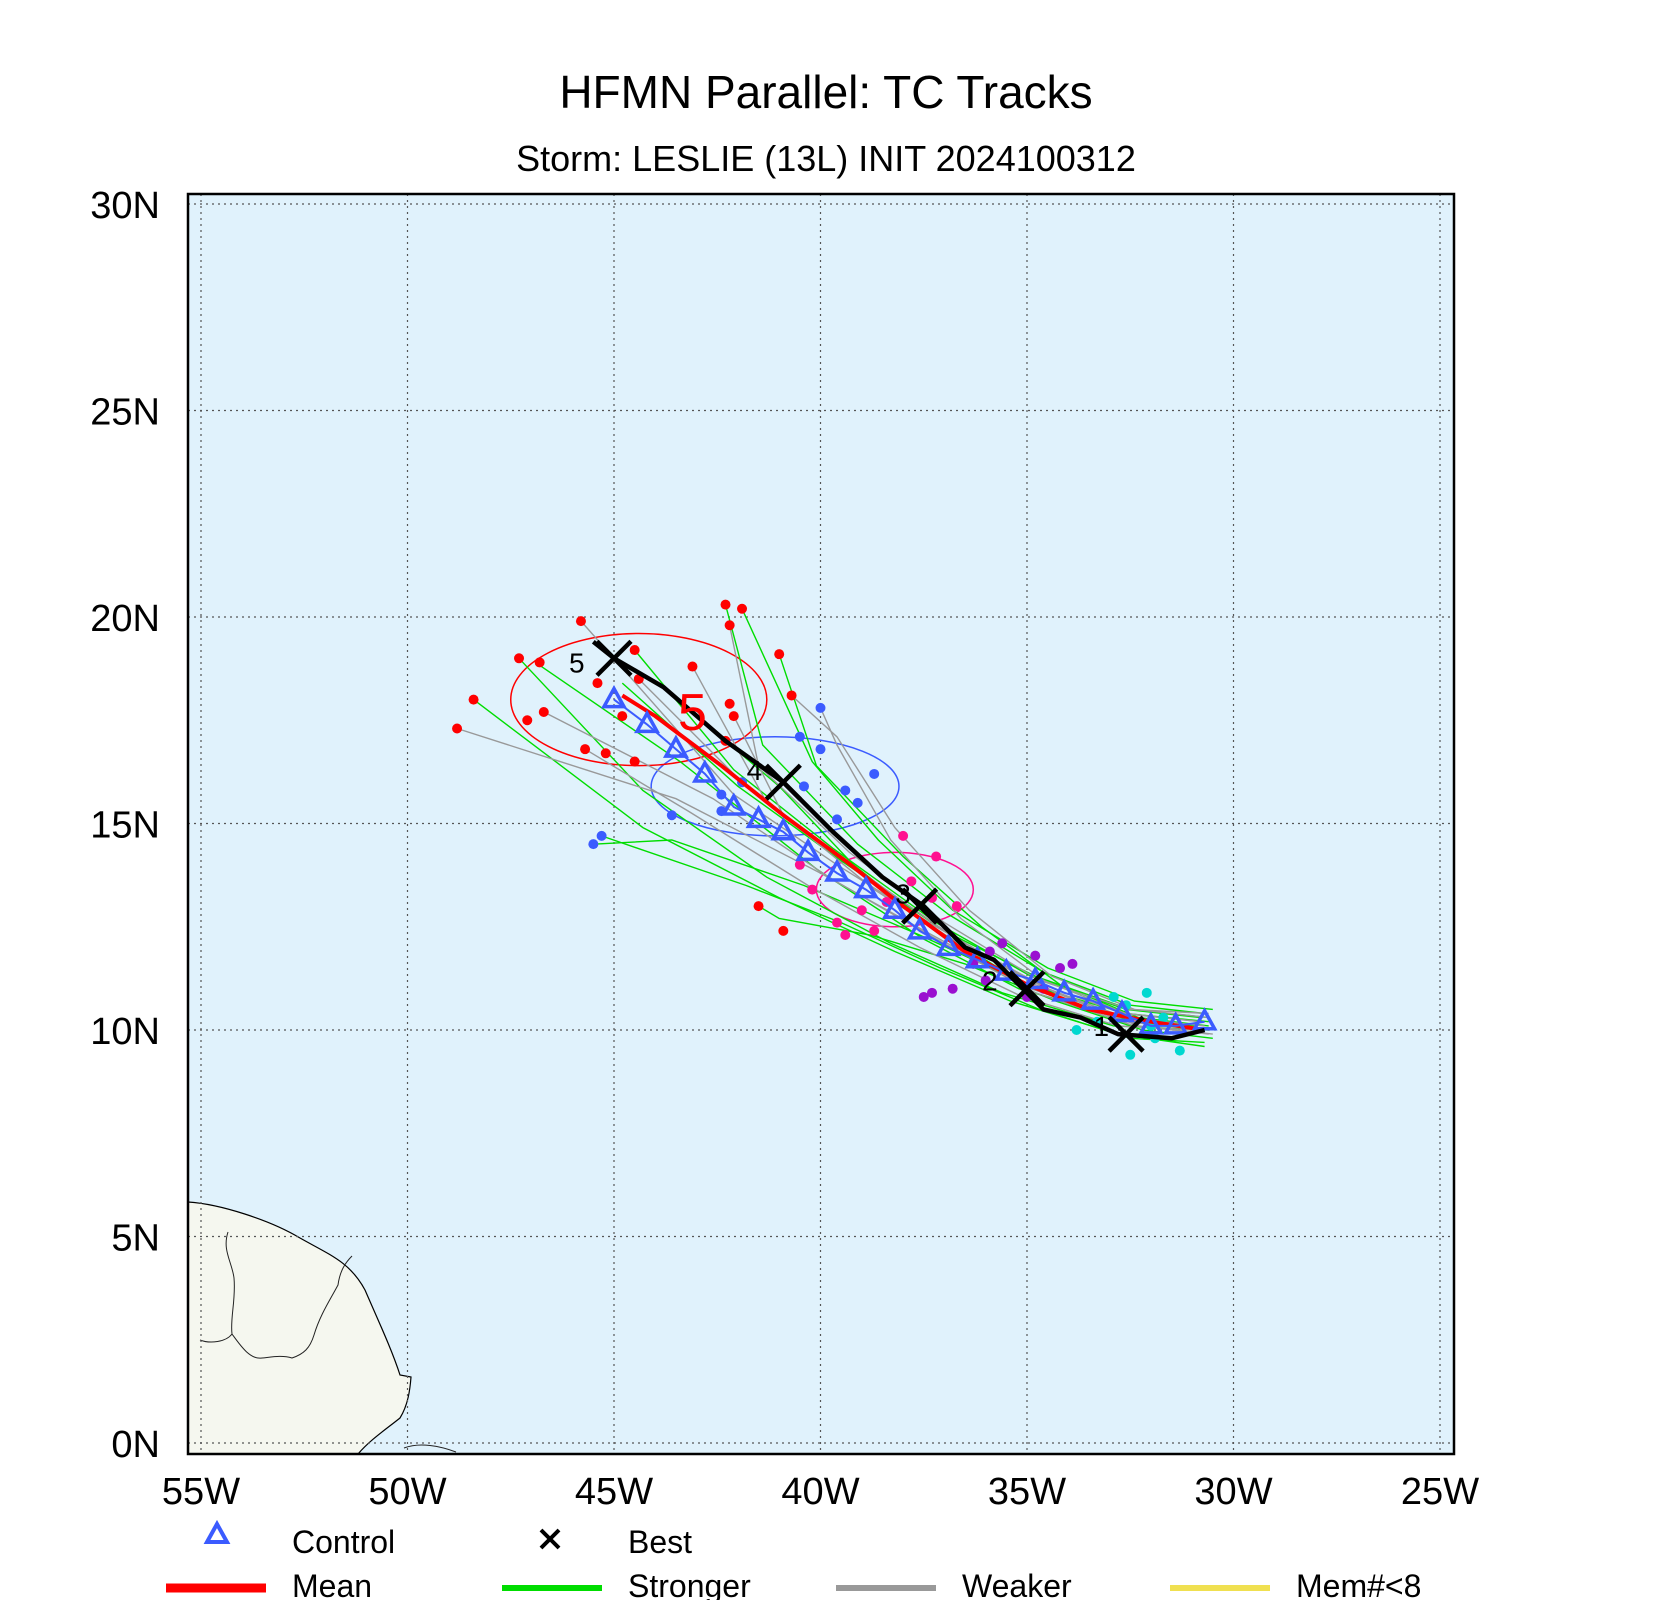  Describe the element at coordinates (825, 92) in the screenshot. I see `chart-title: HFMN Parallel: TC Tracks` at that location.